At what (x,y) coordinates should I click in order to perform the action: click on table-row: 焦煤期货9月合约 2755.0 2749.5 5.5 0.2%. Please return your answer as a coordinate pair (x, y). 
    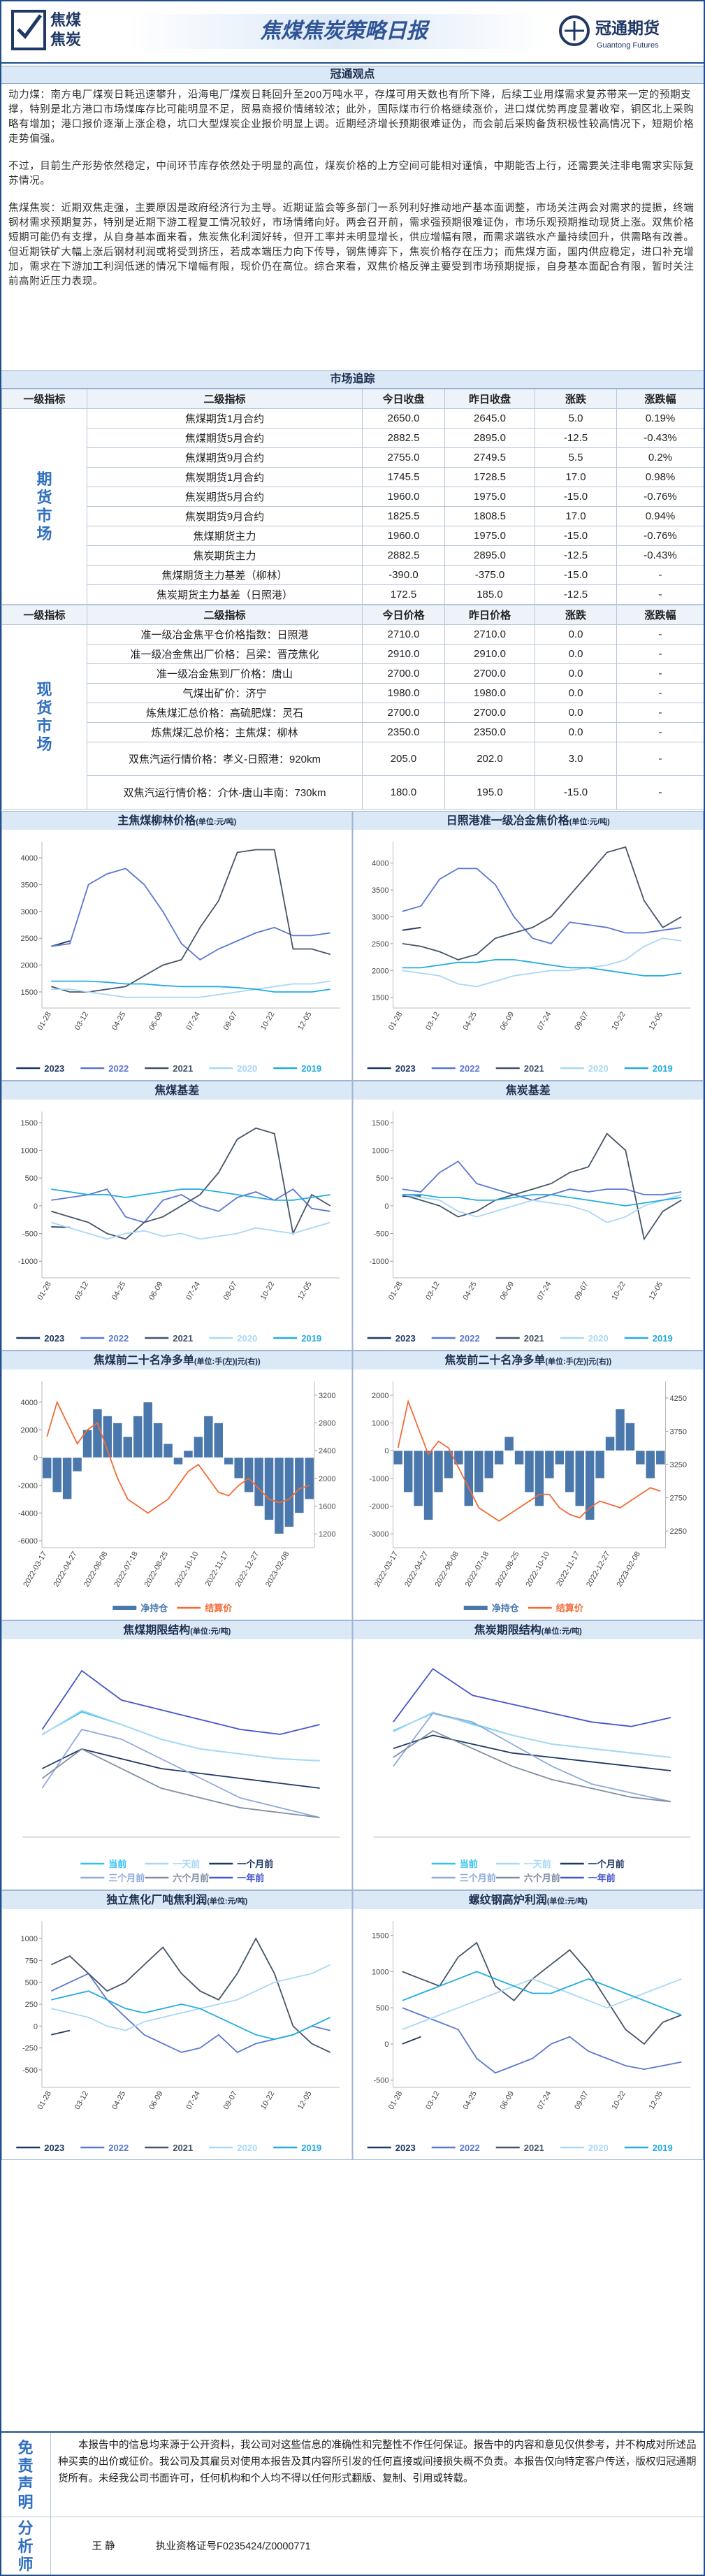
    Looking at the image, I should click on (353, 457).